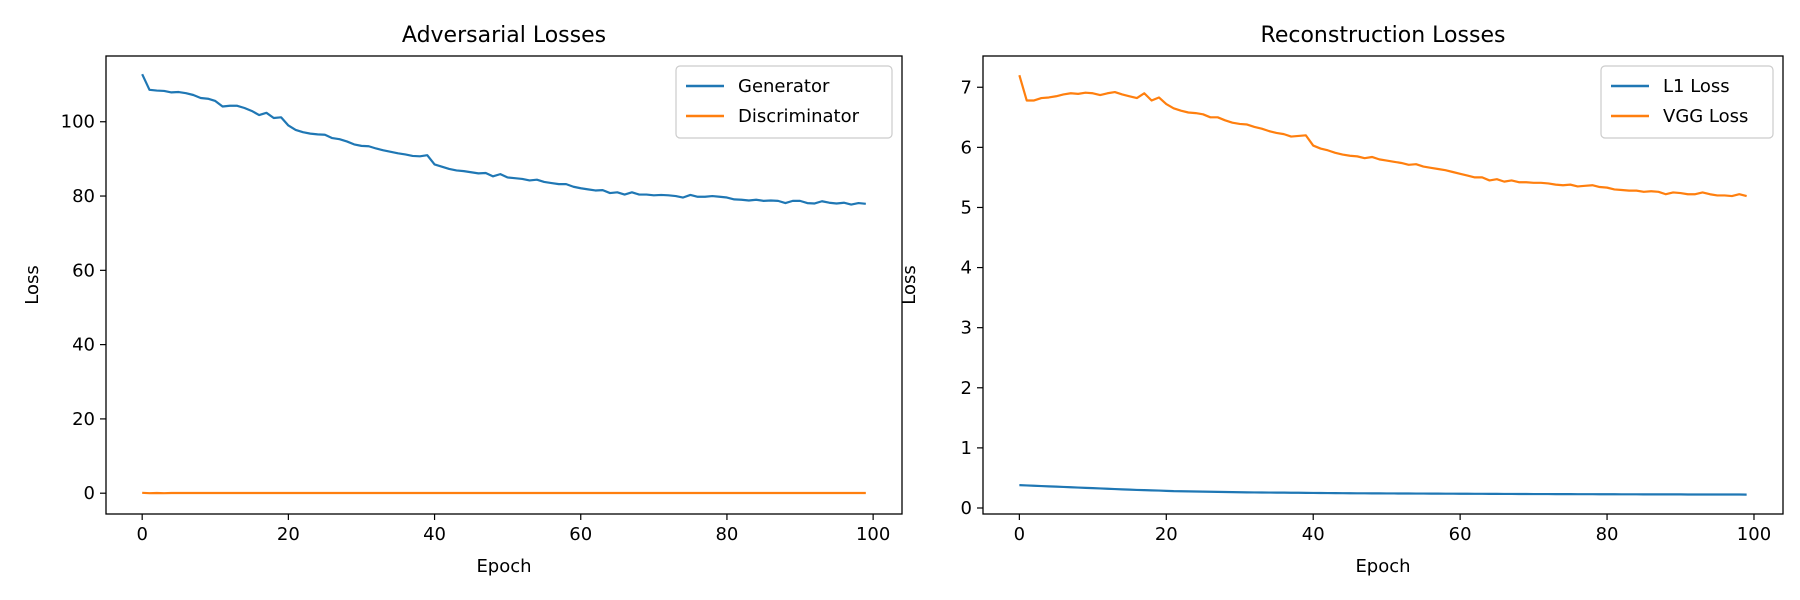 Image resolution: width=1800 pixels, height=600 pixels. Describe the element at coordinates (799, 116) in the screenshot. I see `legend-label: Discriminator` at that location.